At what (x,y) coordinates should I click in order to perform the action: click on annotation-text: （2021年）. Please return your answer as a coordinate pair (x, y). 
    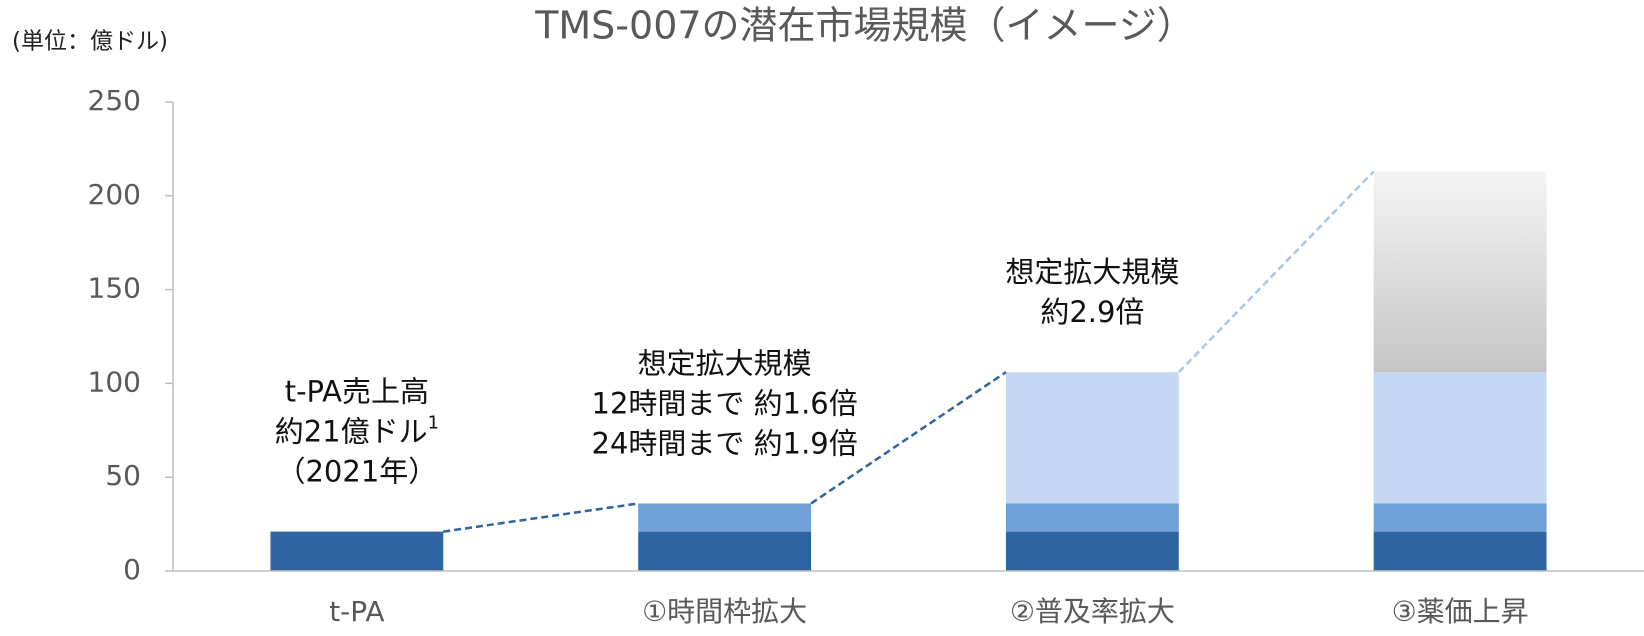
    Looking at the image, I should click on (356, 472).